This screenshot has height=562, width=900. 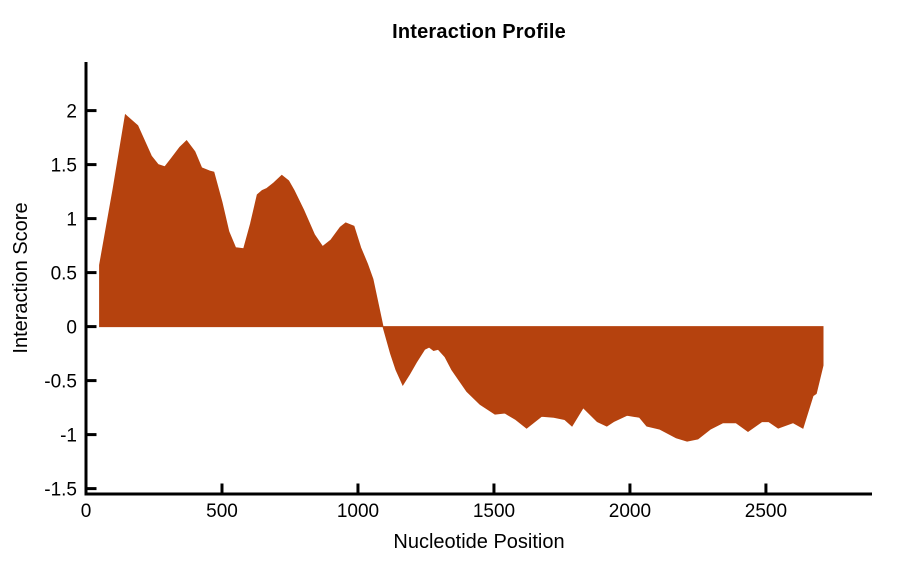 What do you see at coordinates (60, 490) in the screenshot?
I see `y-tick-label: -1.5` at bounding box center [60, 490].